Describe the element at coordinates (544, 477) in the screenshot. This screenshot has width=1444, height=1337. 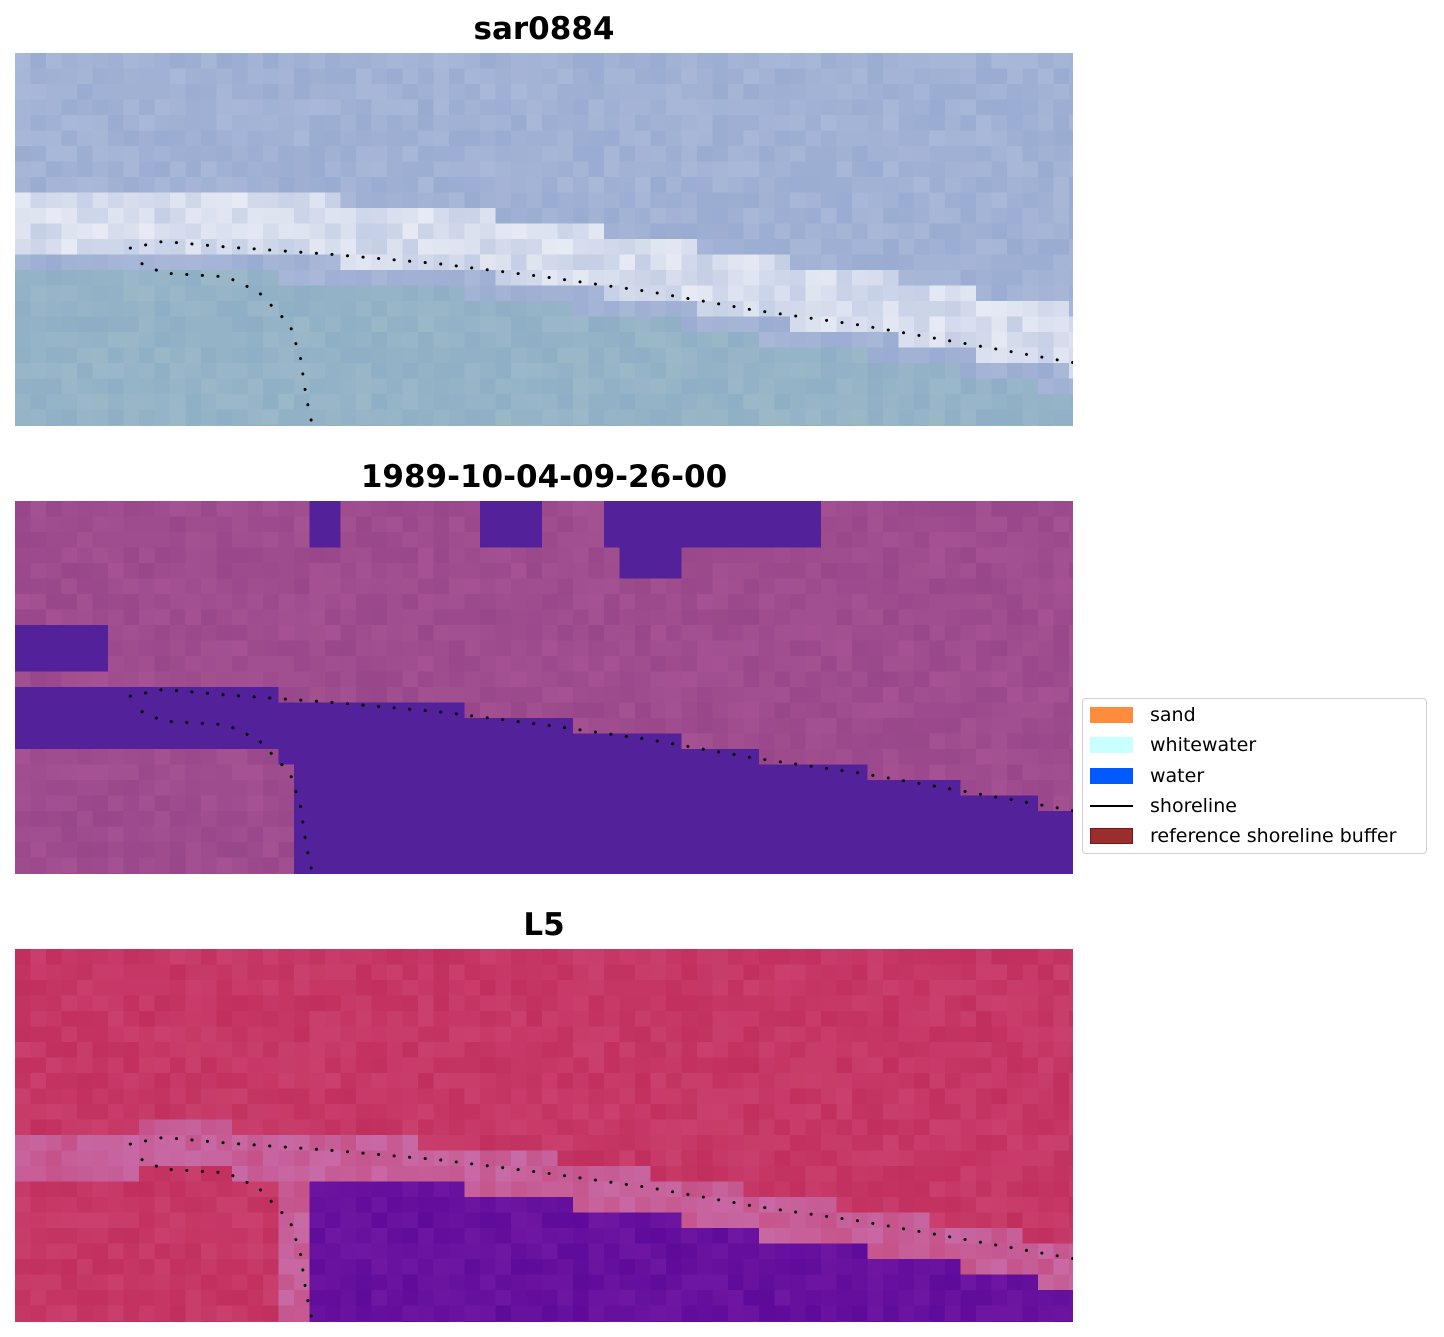
I see `panel-title-2: 1989-10-04-09-26-00` at that location.